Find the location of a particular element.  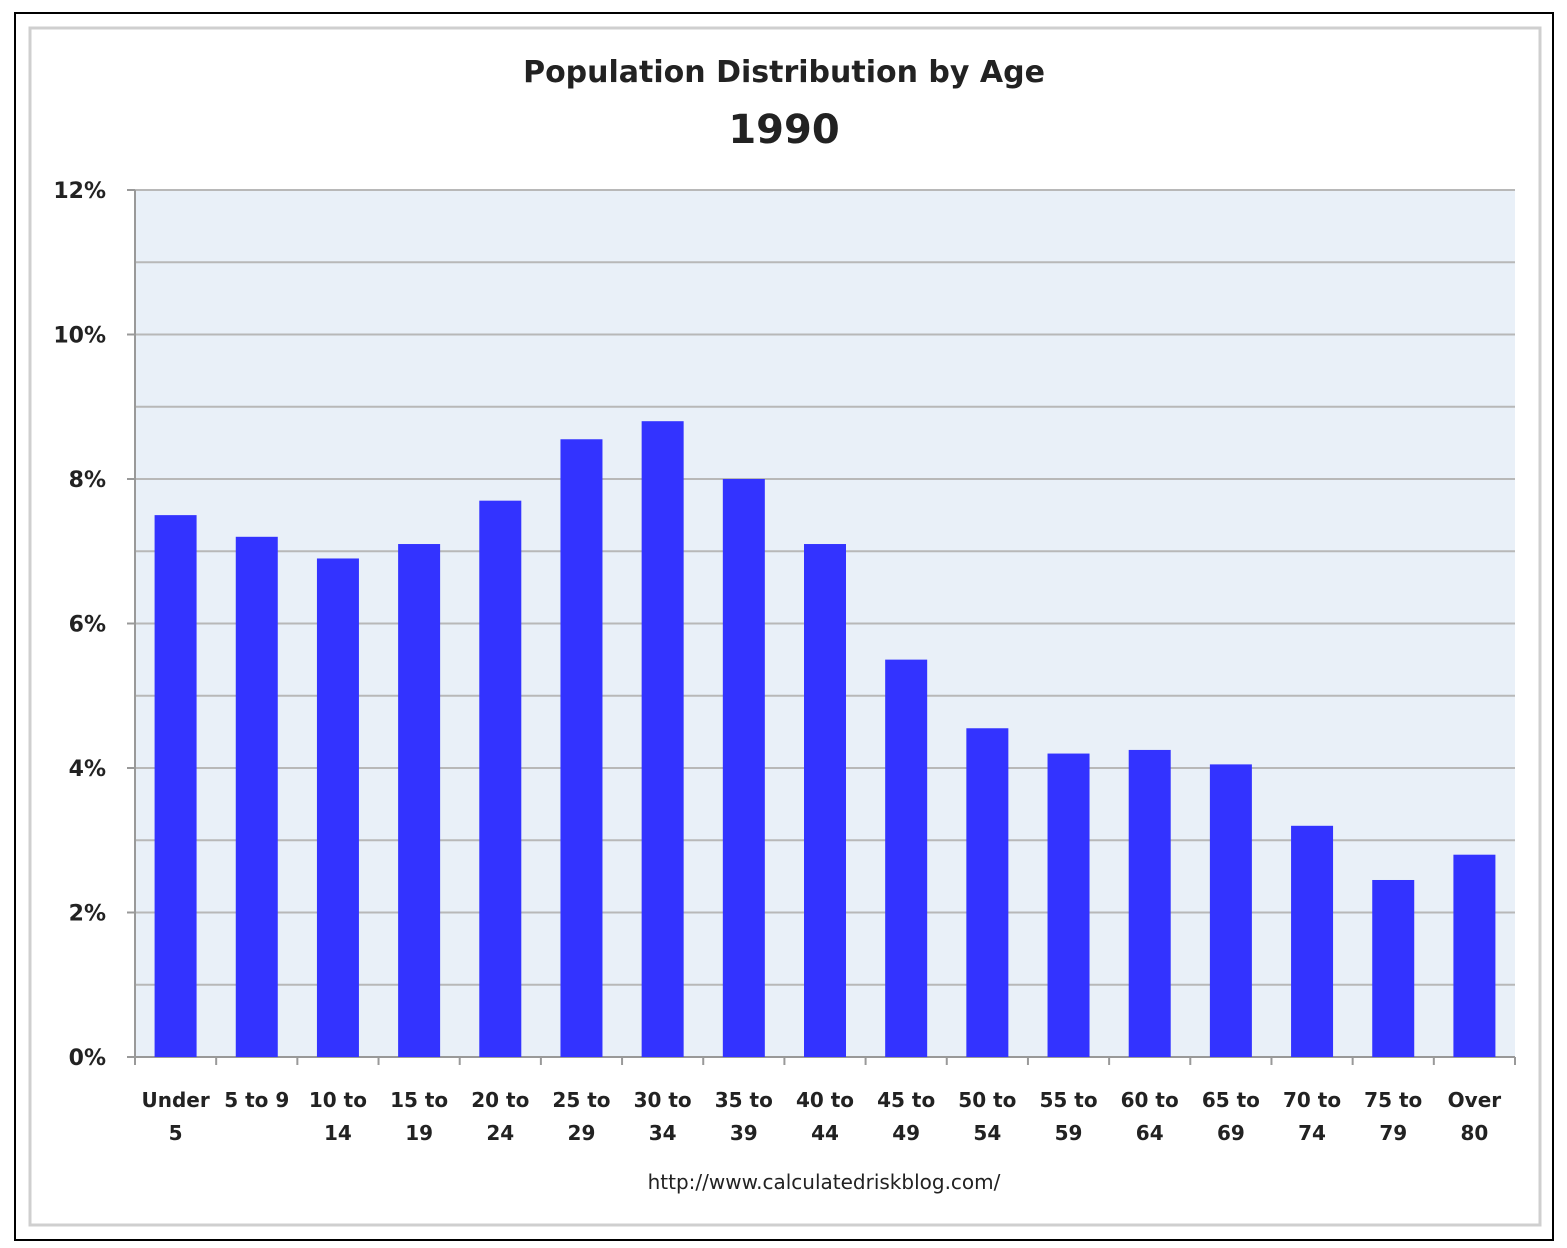

y-tick-label: 10% is located at coordinates (79, 336).